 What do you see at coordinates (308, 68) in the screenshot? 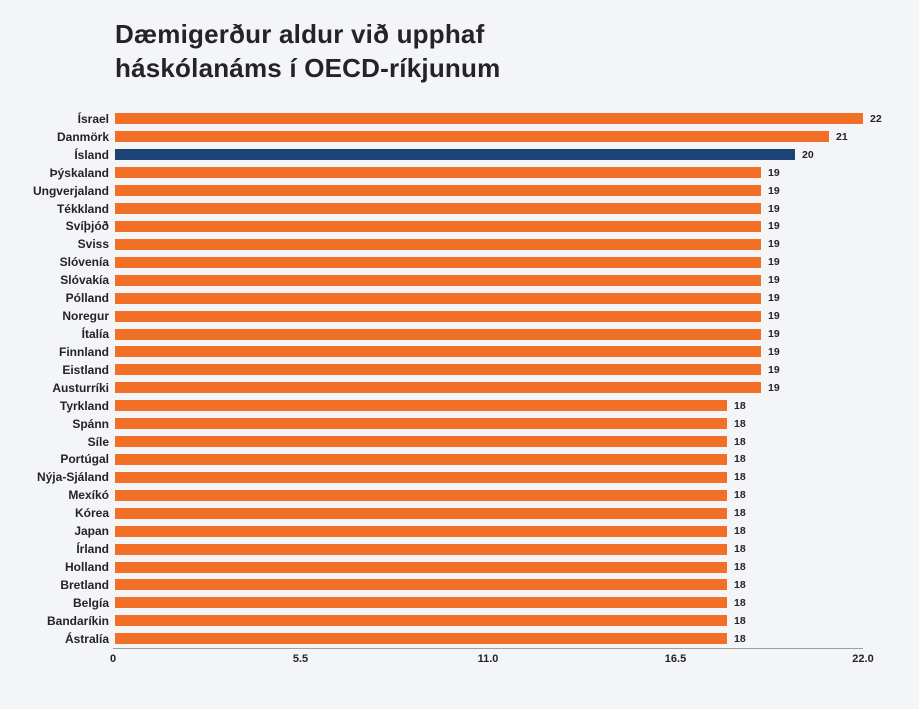
I see `chart-title-line2: háskólanáms í OECD-ríkjunum` at bounding box center [308, 68].